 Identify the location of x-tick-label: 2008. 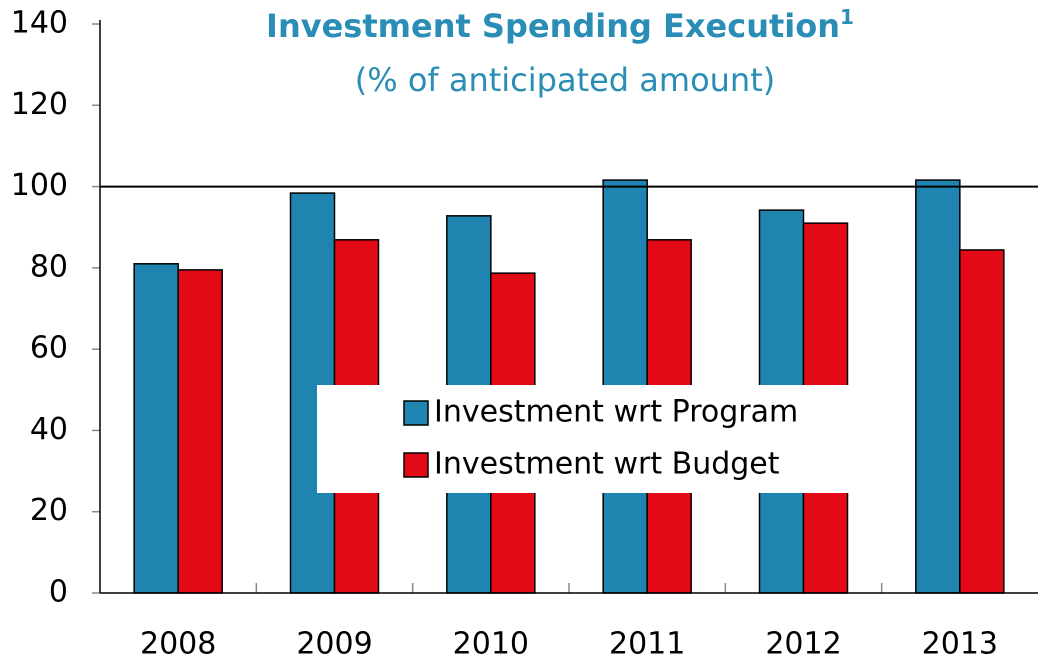
(178, 644).